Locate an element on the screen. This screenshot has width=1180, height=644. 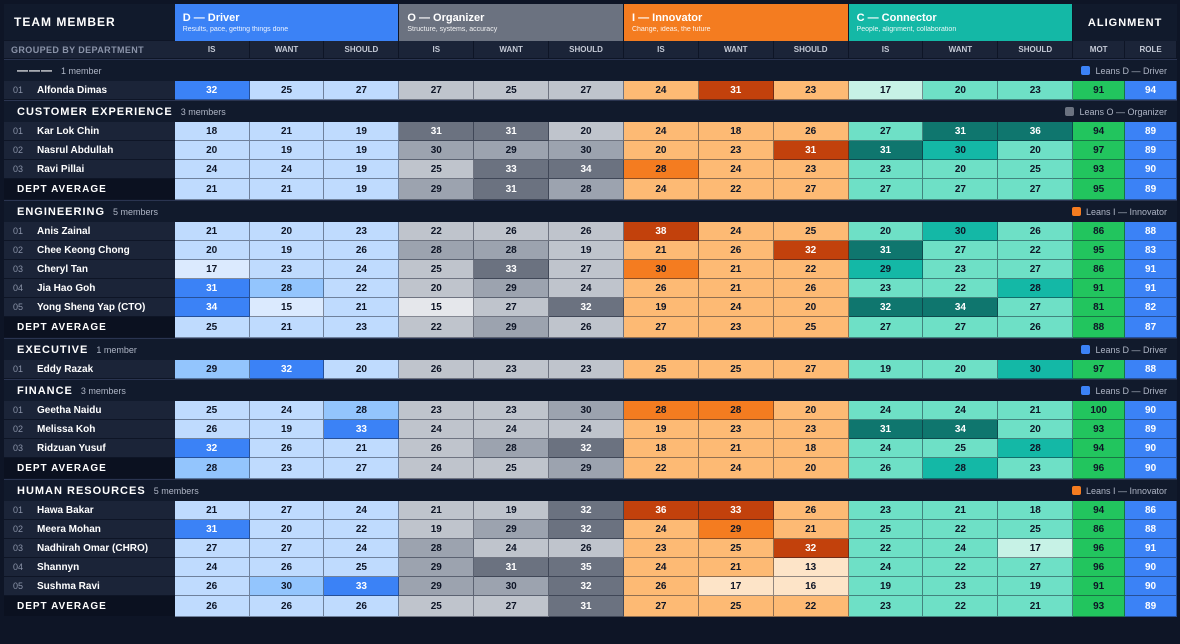
member-cell: 02 Meera Mohan is located at coordinates (89, 529).